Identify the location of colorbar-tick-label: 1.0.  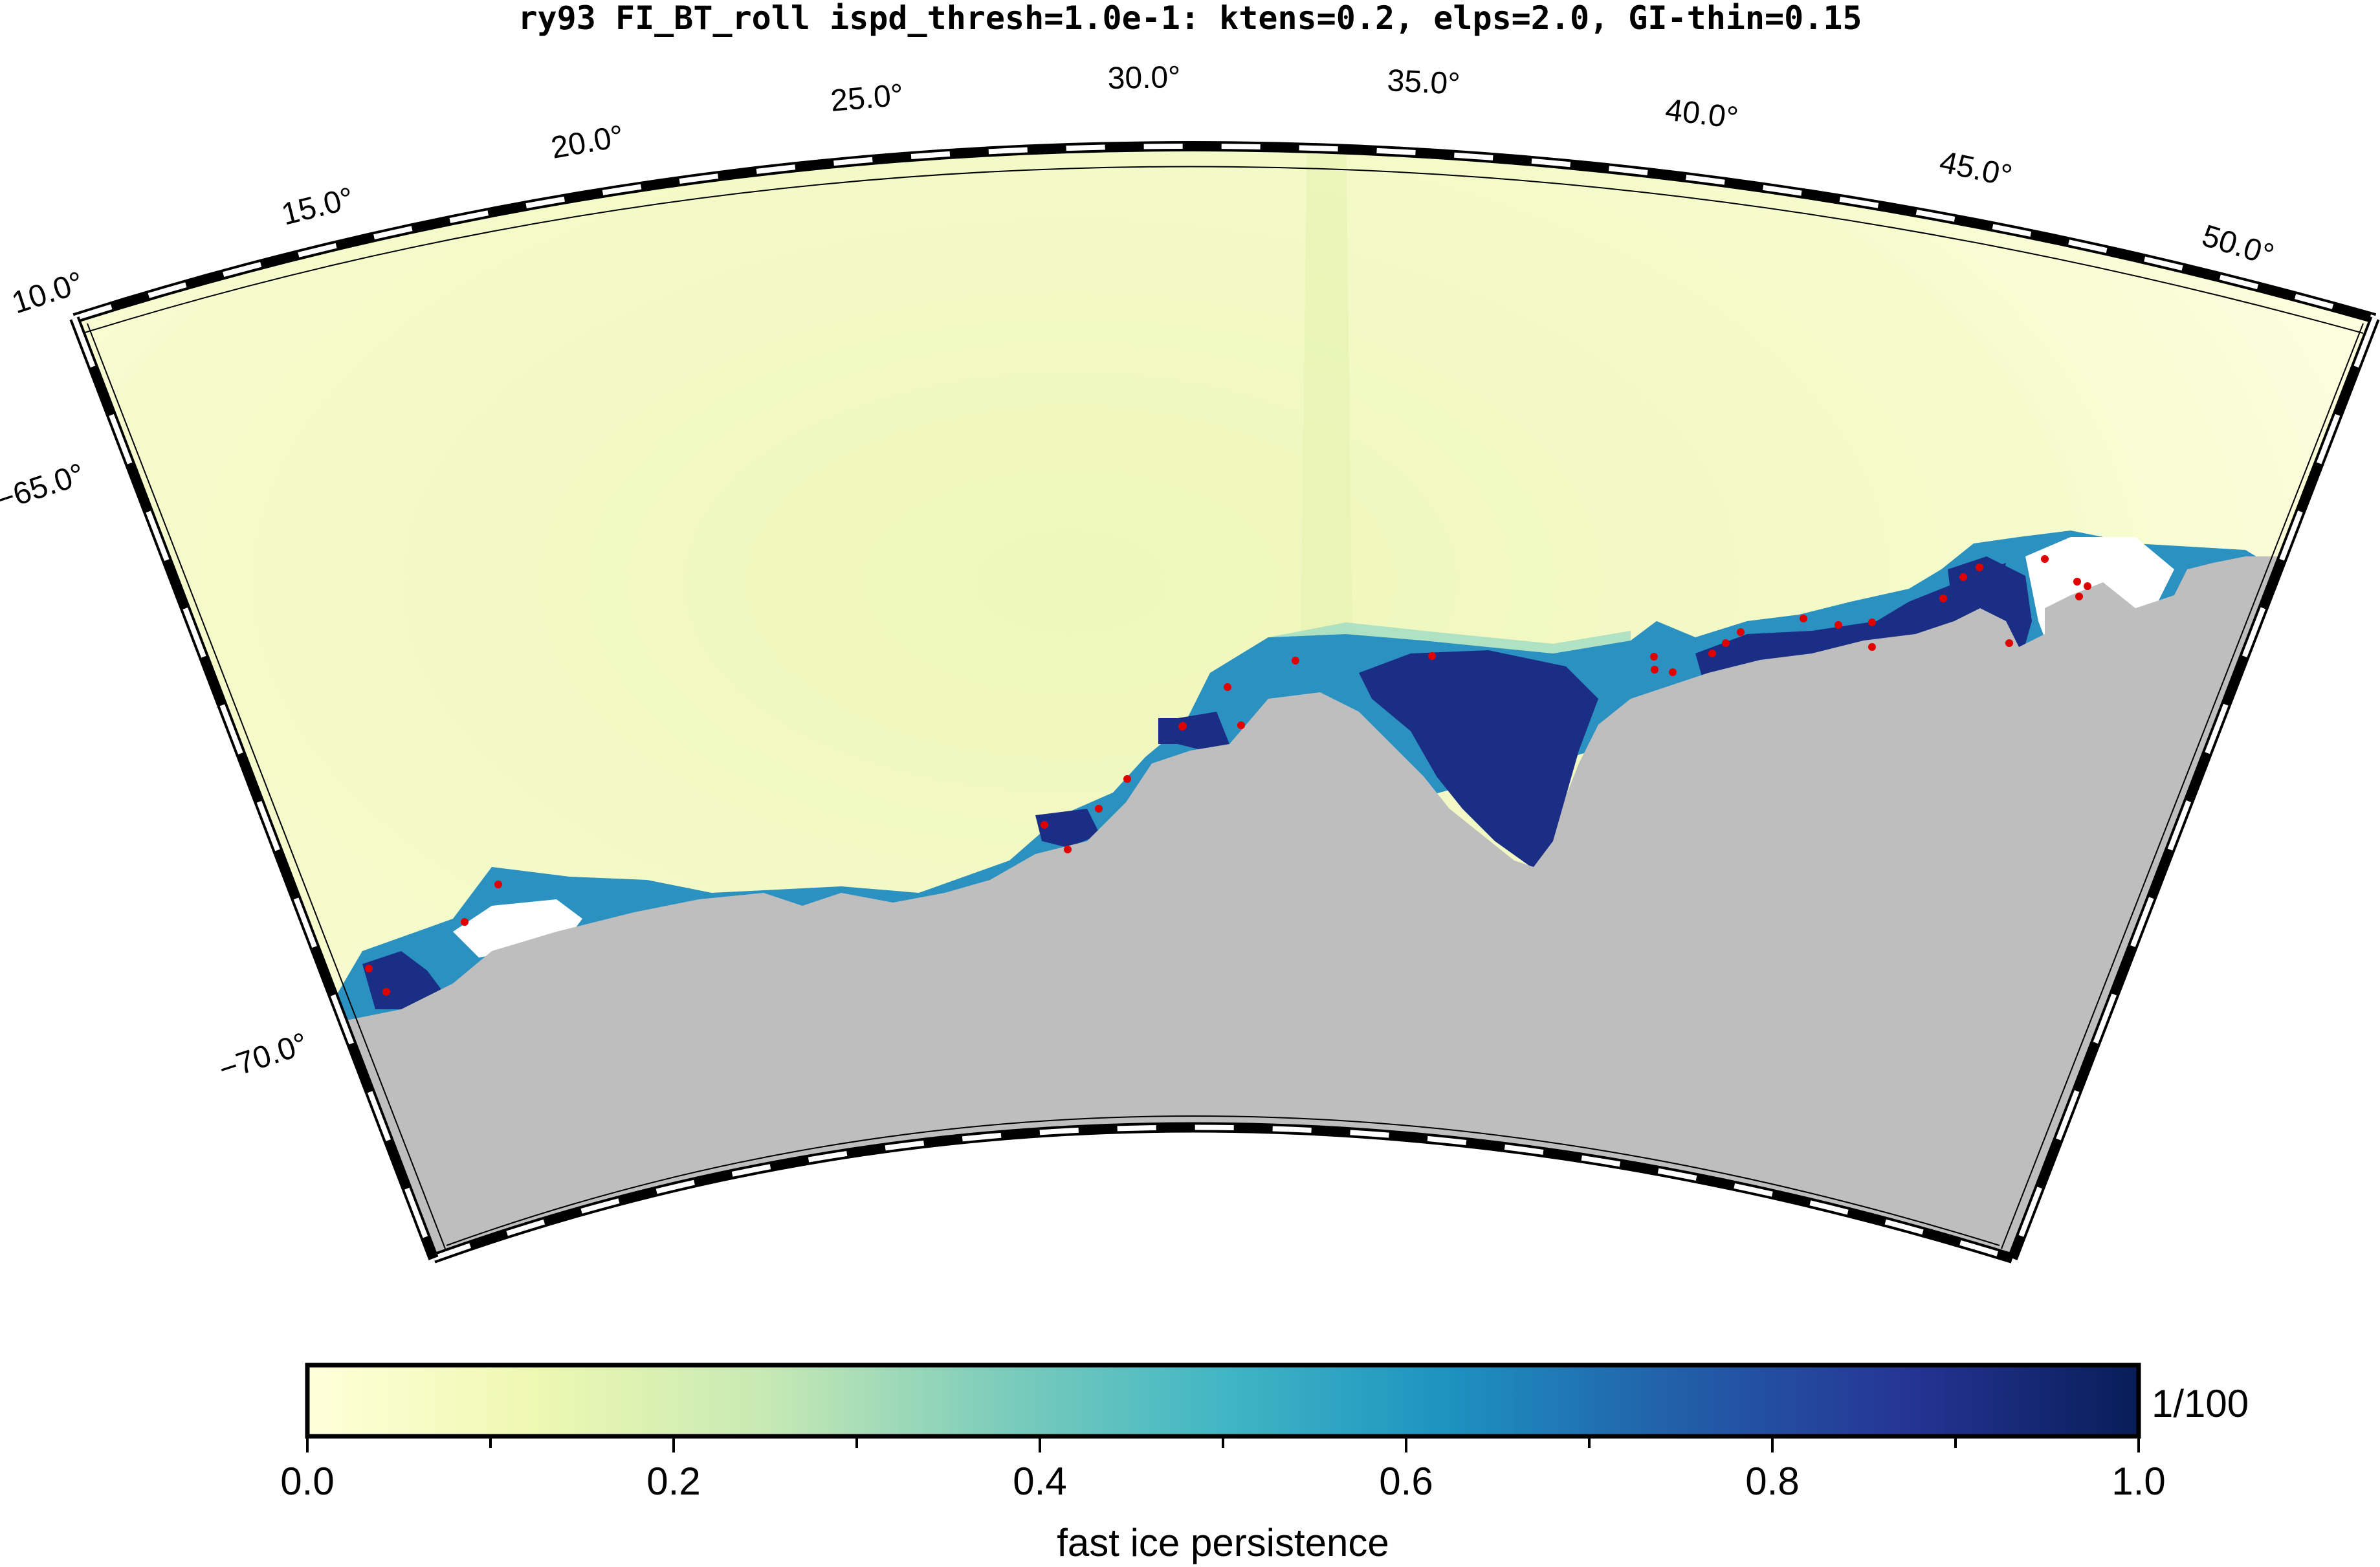
(2138, 1482).